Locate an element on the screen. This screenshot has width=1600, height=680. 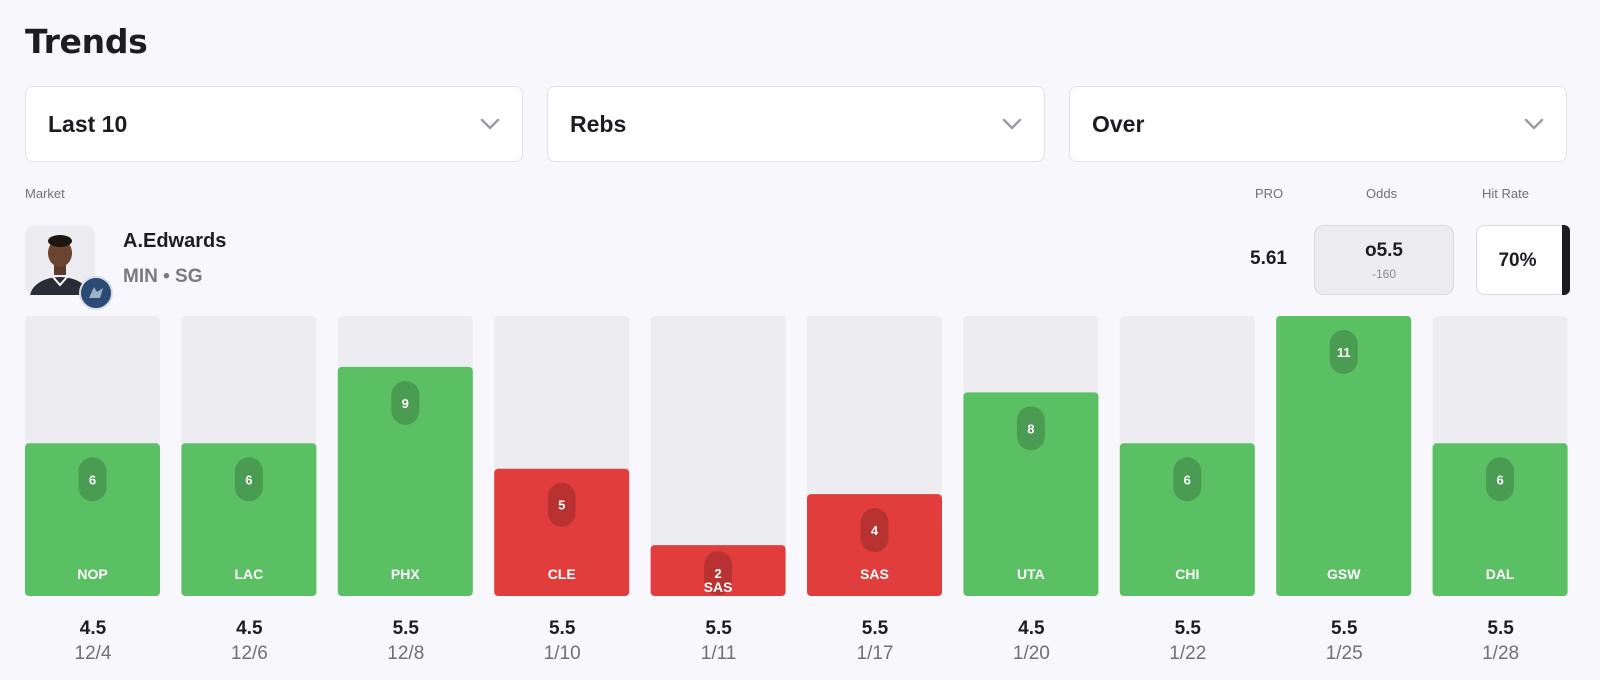
bar-value-label: 11 is located at coordinates (1344, 352).